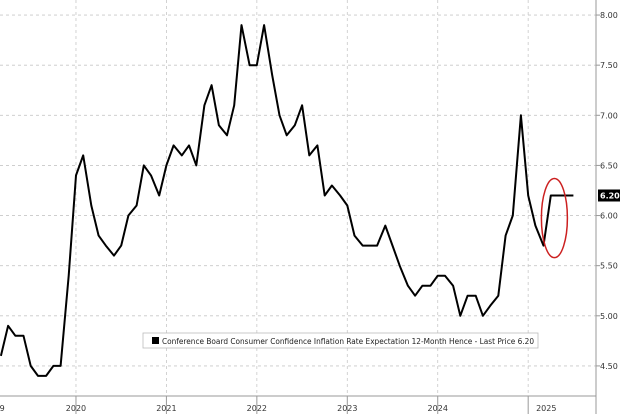 The width and height of the screenshot is (620, 414). I want to click on x-tick-label: 2025, so click(546, 408).